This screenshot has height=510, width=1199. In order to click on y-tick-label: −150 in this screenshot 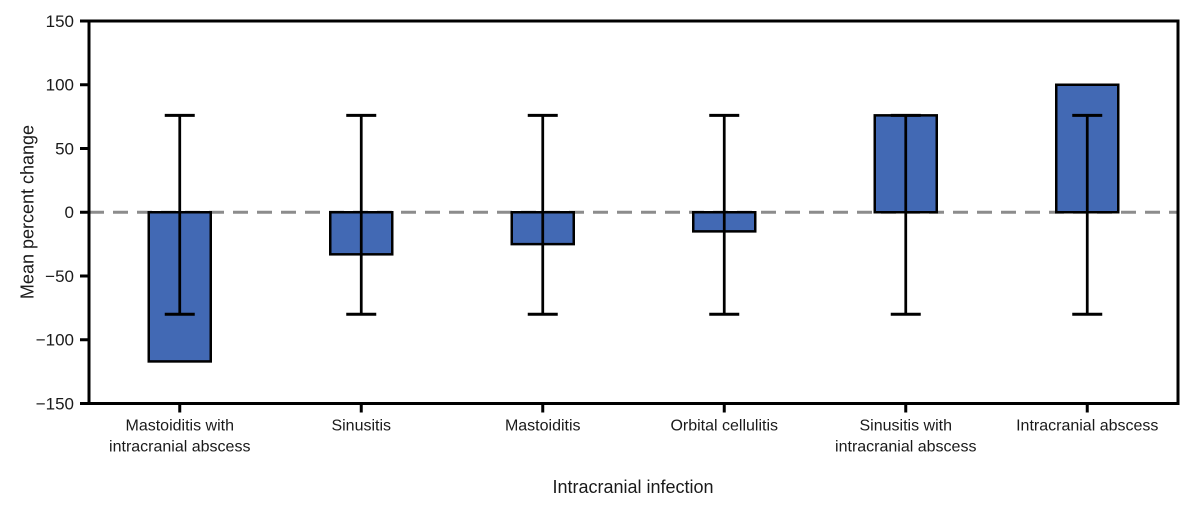, I will do `click(55, 403)`.